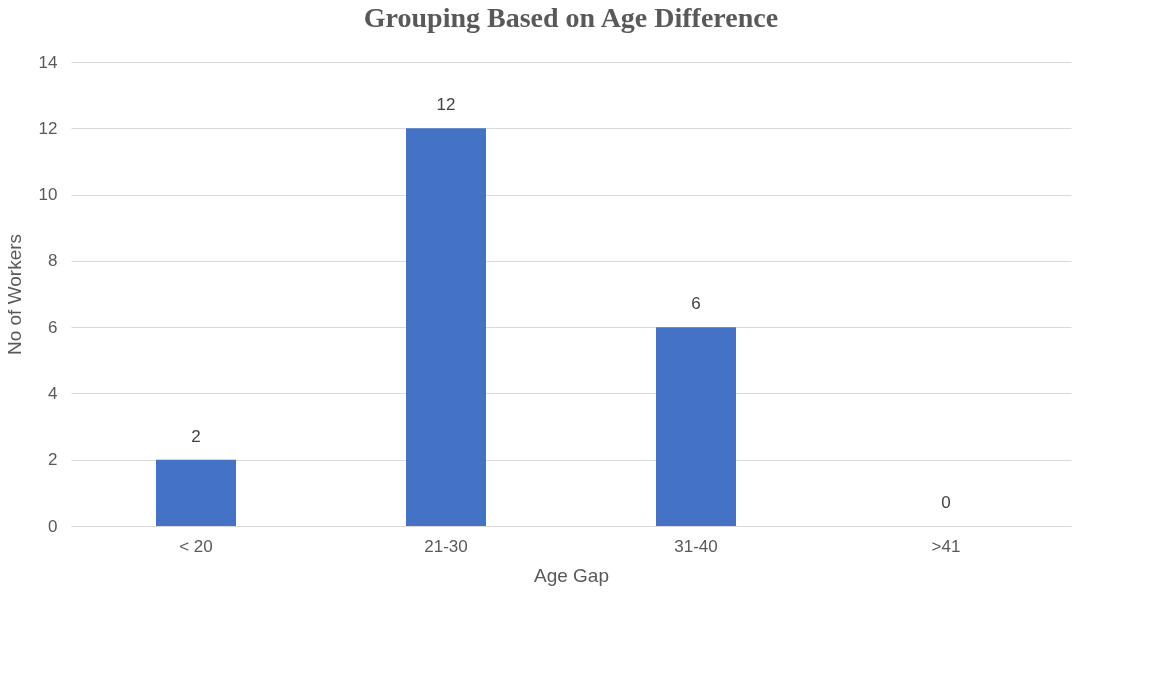 The width and height of the screenshot is (1155, 677). What do you see at coordinates (446, 105) in the screenshot?
I see `data-label: 12` at bounding box center [446, 105].